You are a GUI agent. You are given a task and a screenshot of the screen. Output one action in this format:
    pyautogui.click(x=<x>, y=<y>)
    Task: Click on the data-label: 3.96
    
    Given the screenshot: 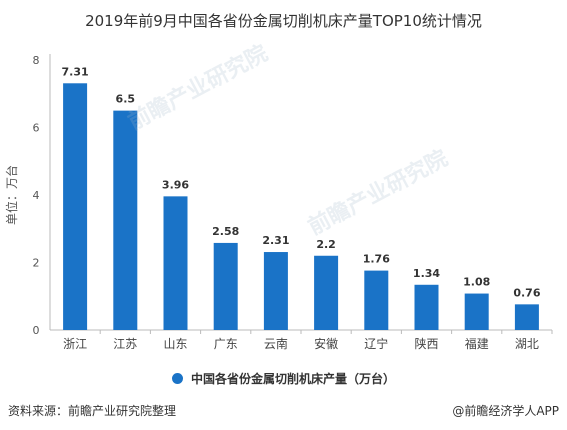 What is the action you would take?
    pyautogui.click(x=175, y=184)
    